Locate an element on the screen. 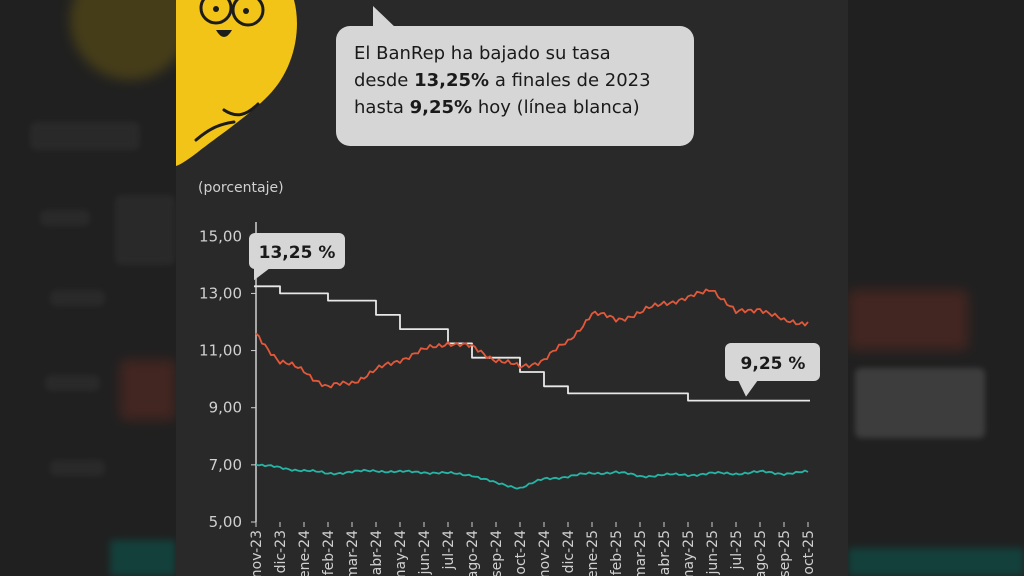 This screenshot has width=1024, height=576. x-tick-label: sep-24 is located at coordinates (497, 553).